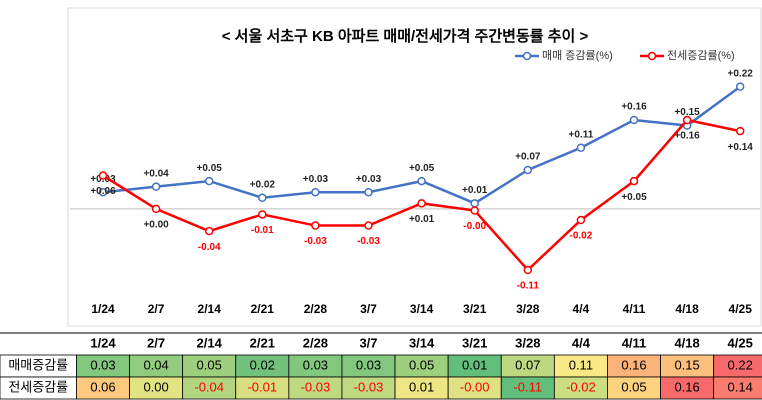 This screenshot has width=762, height=400. What do you see at coordinates (155, 386) in the screenshot?
I see `table-value: 0.00` at bounding box center [155, 386].